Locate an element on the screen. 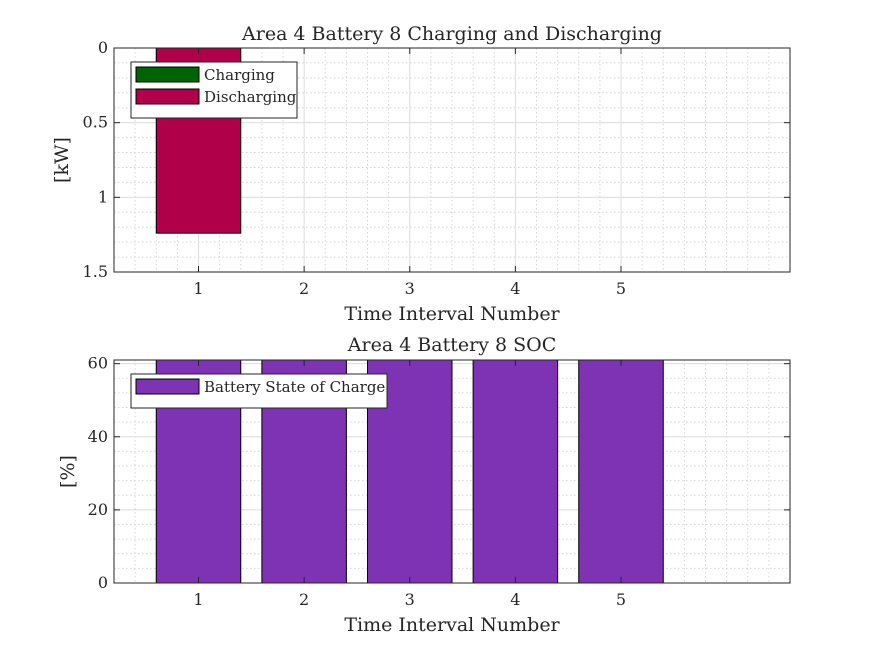 The width and height of the screenshot is (875, 656). y-tick-label: 1.5 is located at coordinates (95, 271).